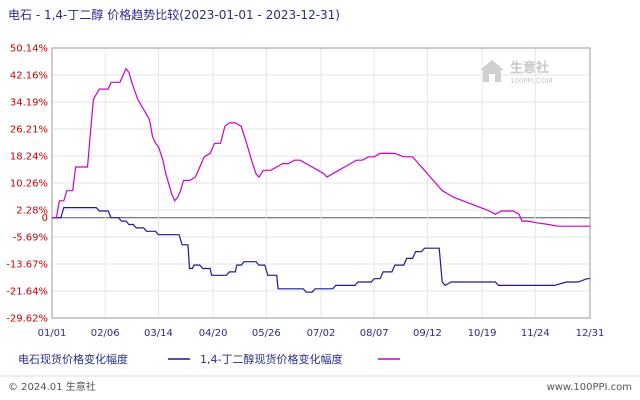  I want to click on watermark-logo: 生意社 100PPI.COM, so click(516, 72).